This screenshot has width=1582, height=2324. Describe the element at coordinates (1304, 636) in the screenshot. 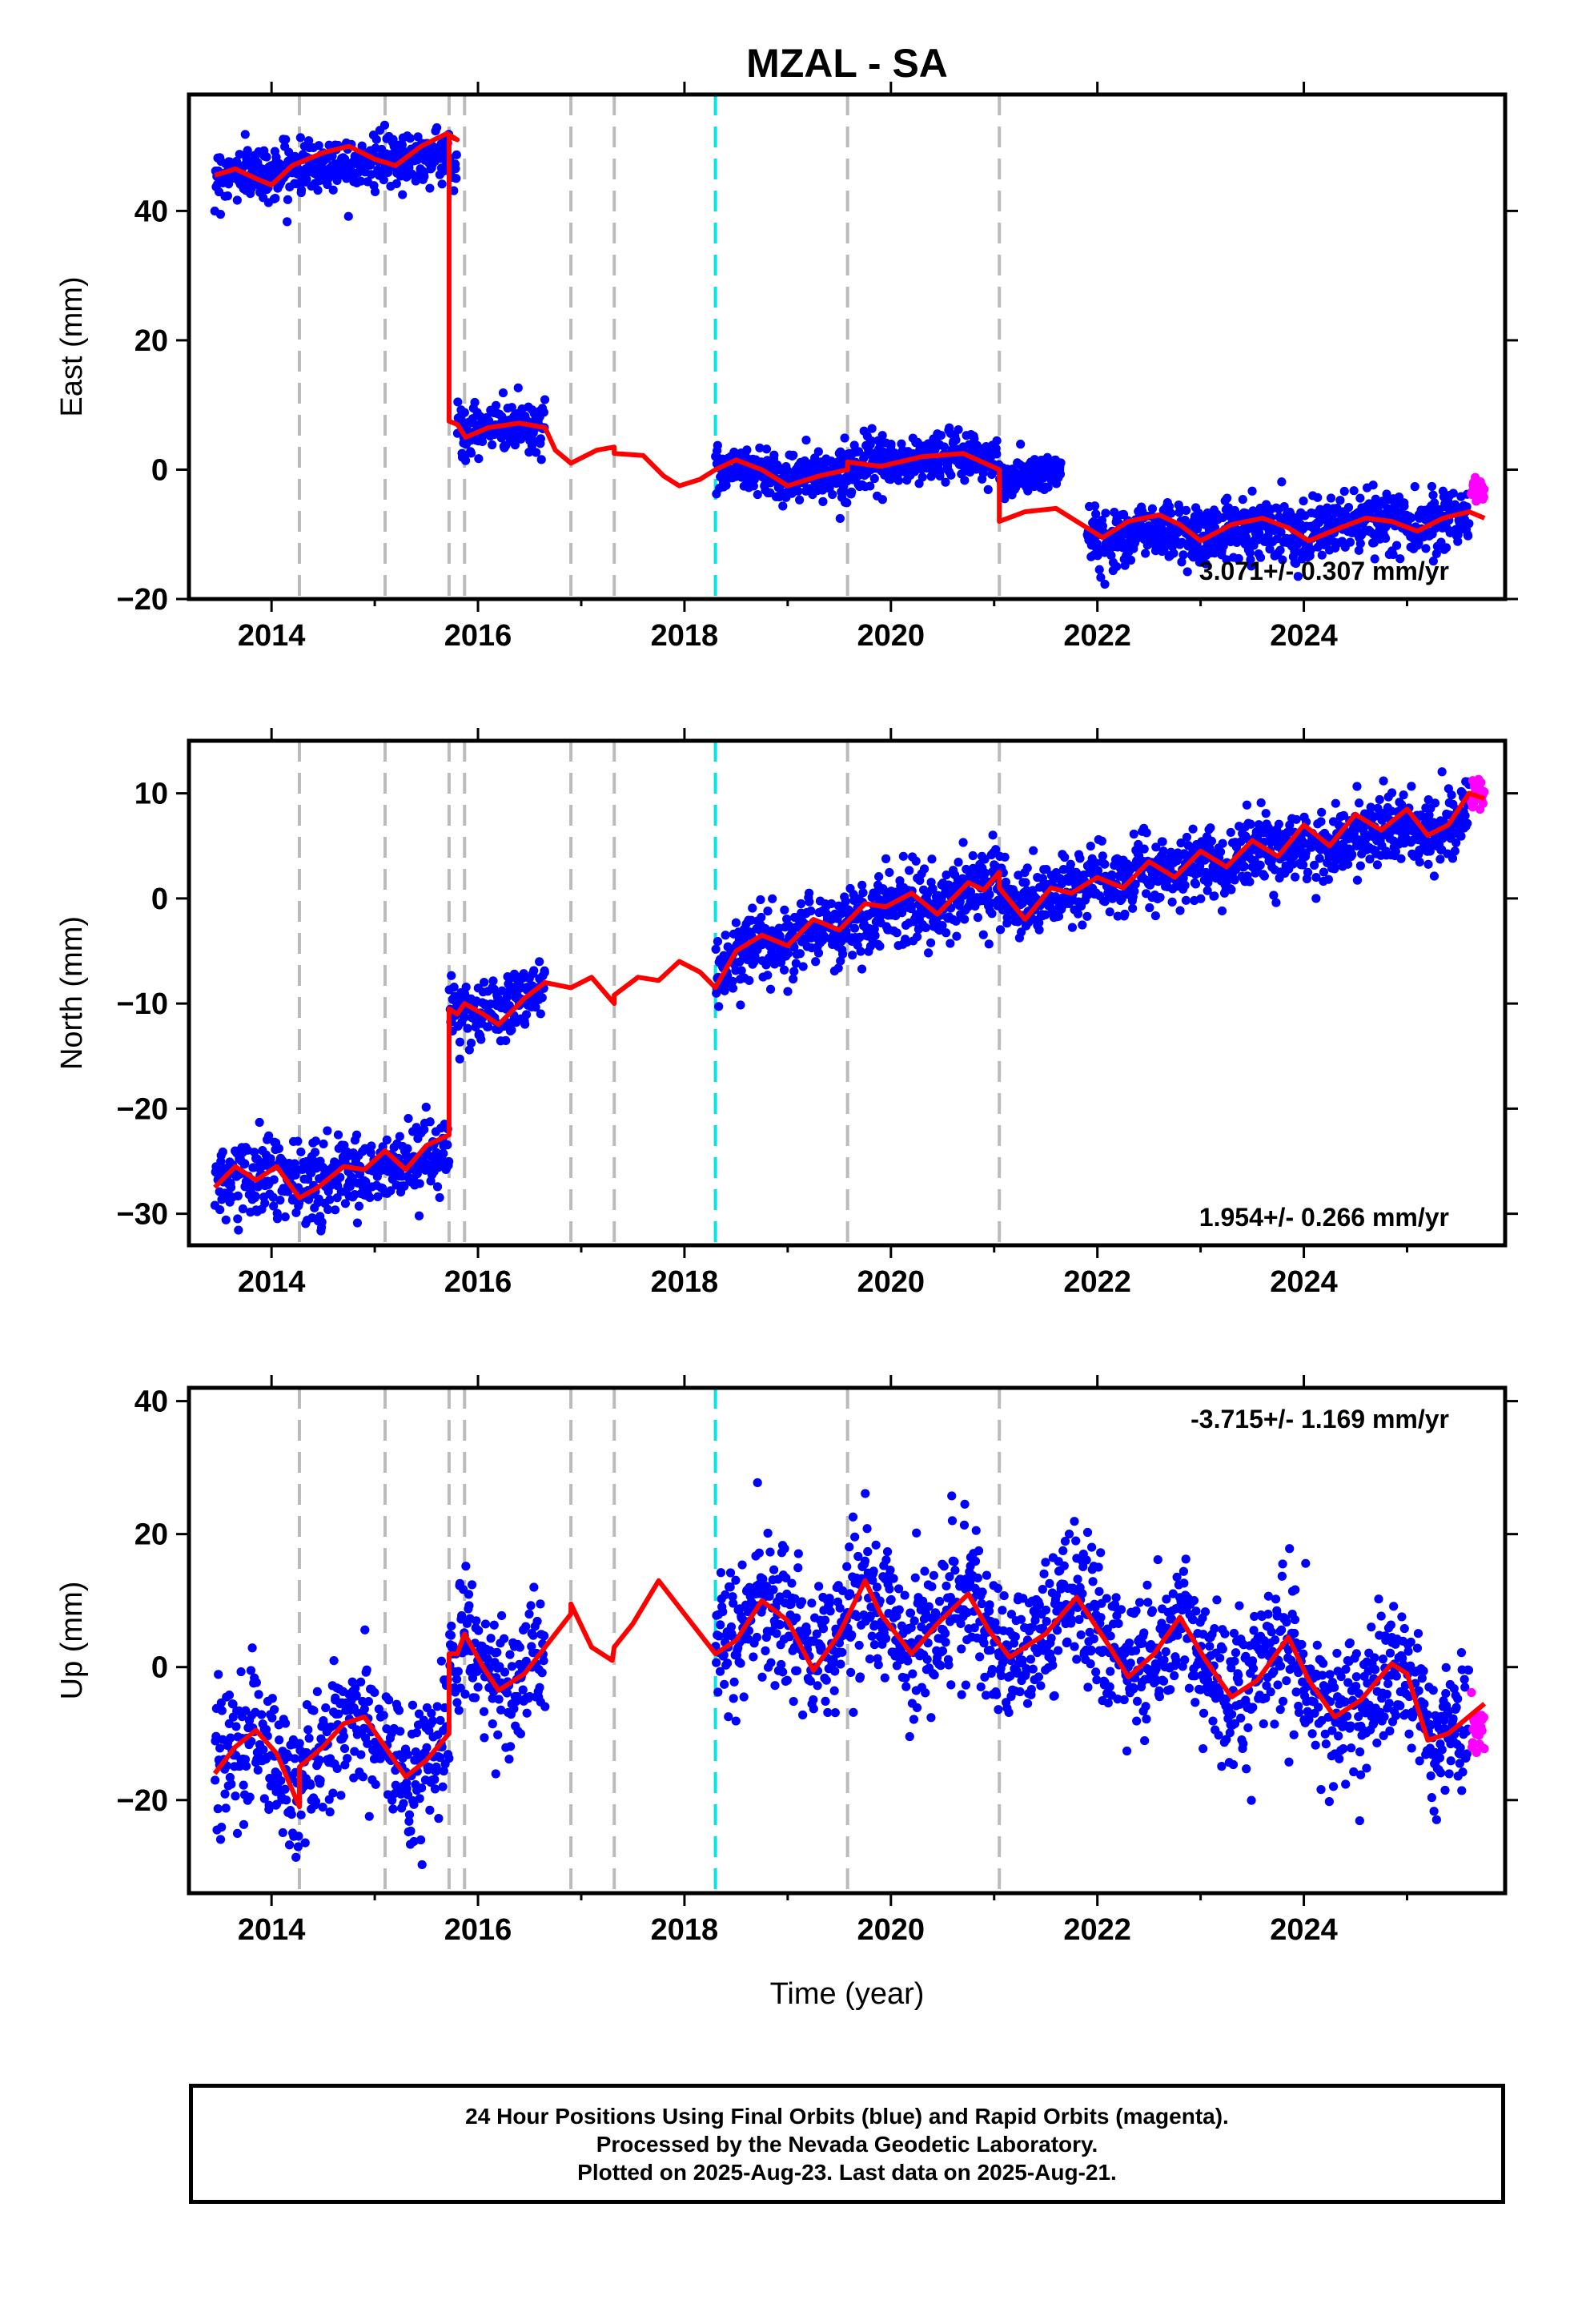

I see `x-tick-label: 2024` at that location.